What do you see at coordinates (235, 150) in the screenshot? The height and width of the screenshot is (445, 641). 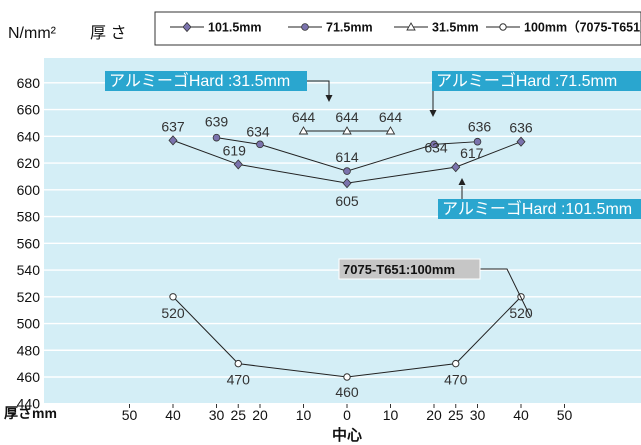 I see `data-label: 619` at bounding box center [235, 150].